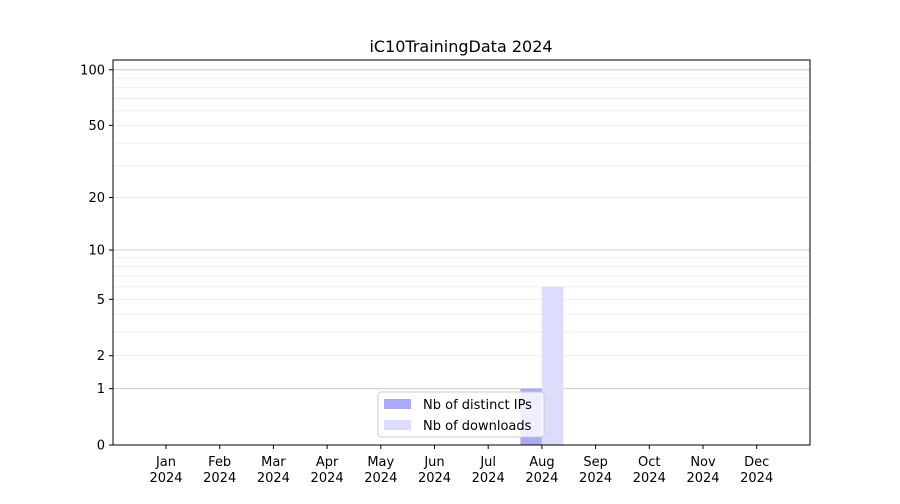 The width and height of the screenshot is (900, 504). I want to click on x-tick-label-month: Jul, so click(487, 462).